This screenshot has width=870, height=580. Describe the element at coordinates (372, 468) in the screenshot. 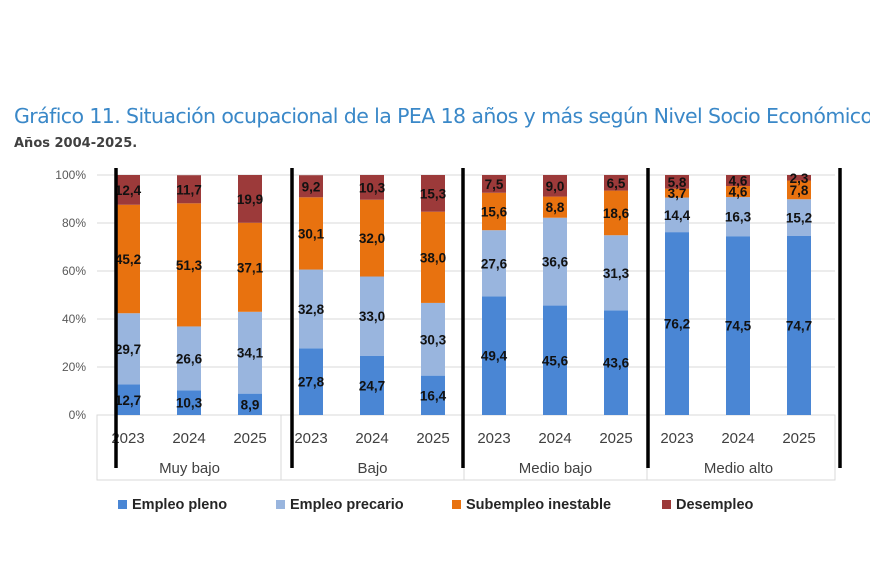

I see `group-label: Bajo` at that location.